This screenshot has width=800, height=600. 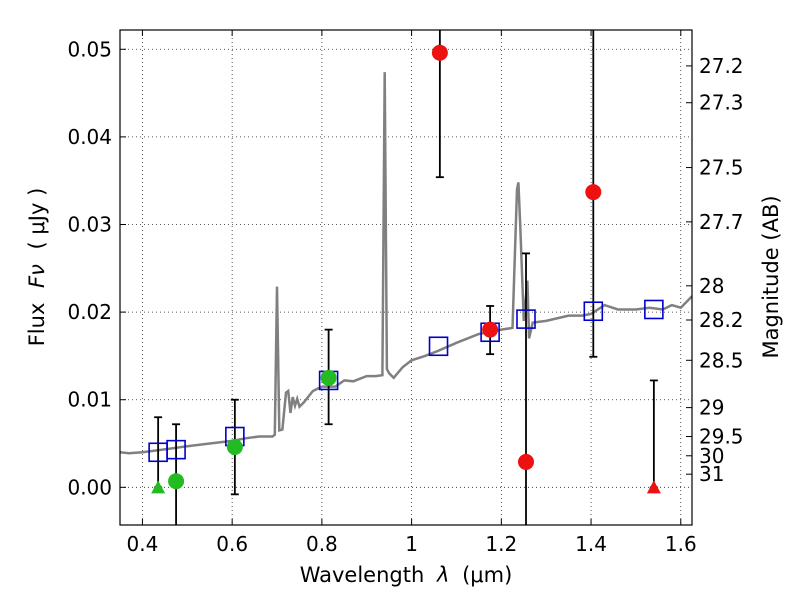 I want to click on y2-tick-label: 28.5, so click(x=721, y=360).